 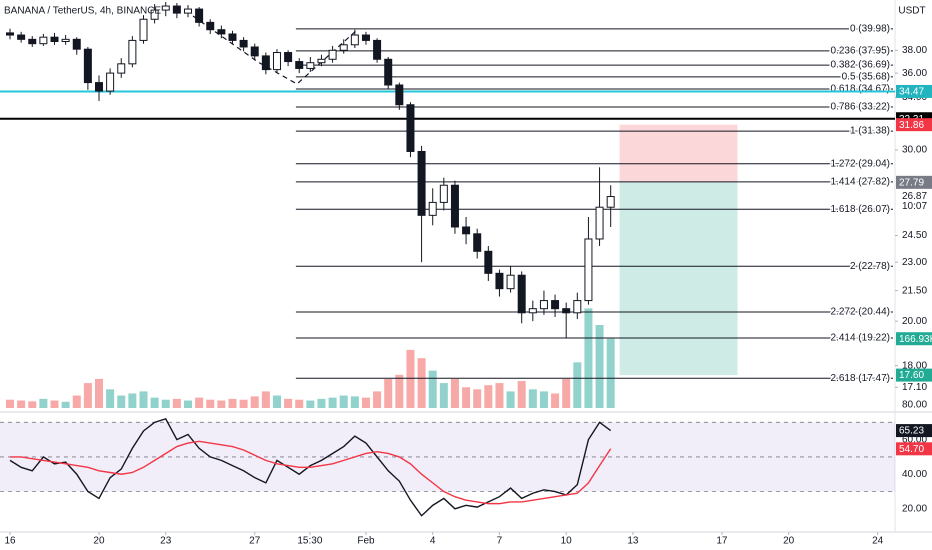 What do you see at coordinates (911, 182) in the screenshot?
I see `price-badge-label: 27.79` at bounding box center [911, 182].